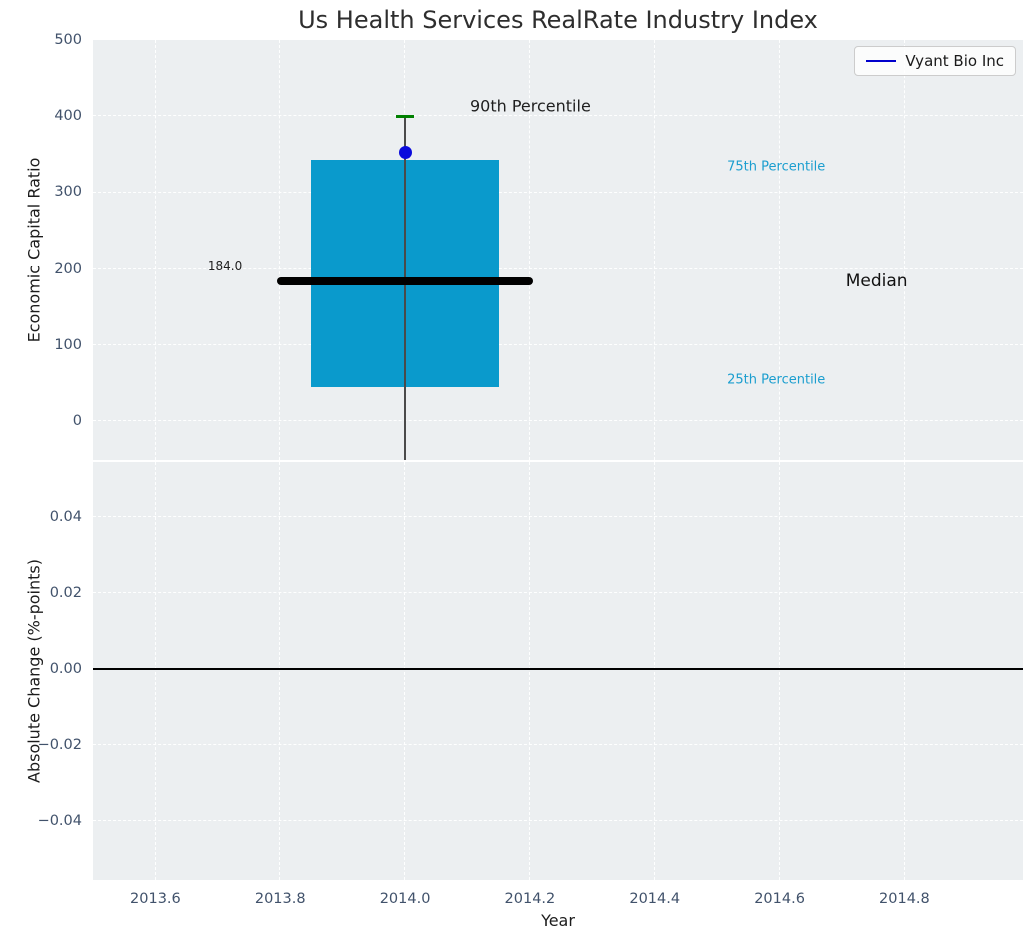  Describe the element at coordinates (776, 167) in the screenshot. I see `annotation: 75th Percentile` at that location.